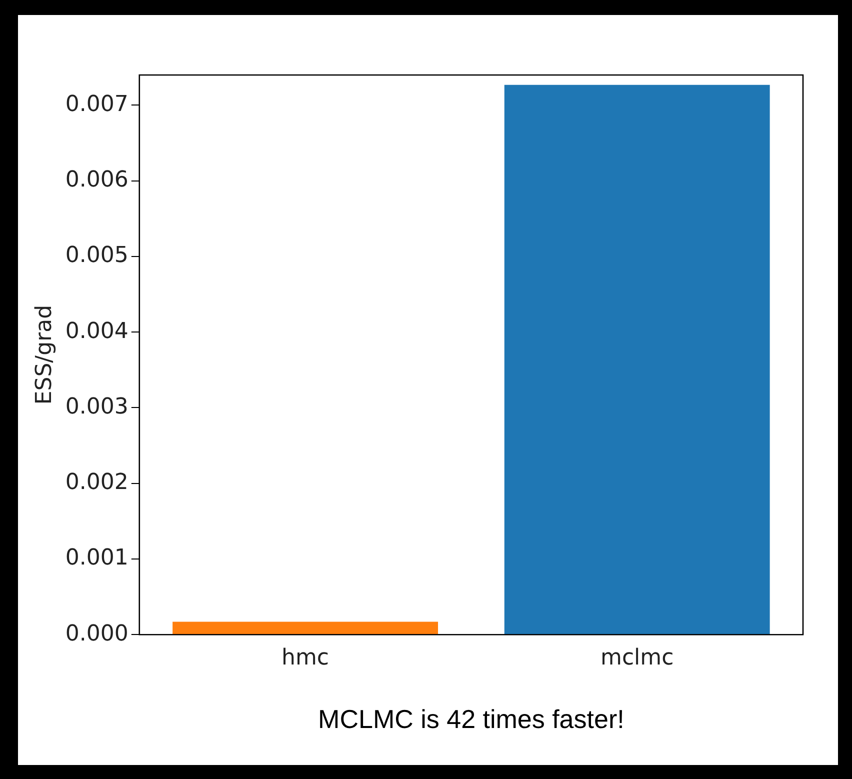 This screenshot has width=852, height=779. I want to click on text: MCLMC is 42 times faster!, so click(471, 719).